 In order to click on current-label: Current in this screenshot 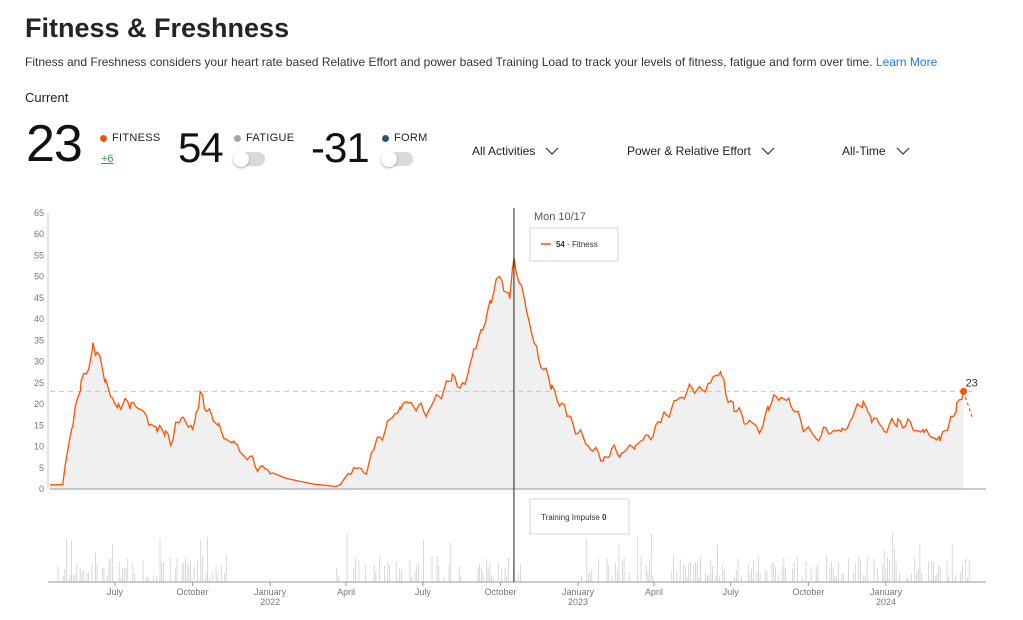, I will do `click(47, 97)`.